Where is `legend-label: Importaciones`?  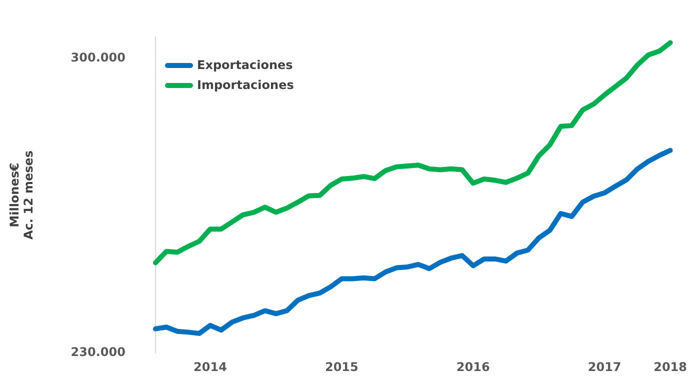
legend-label: Importaciones is located at coordinates (245, 85).